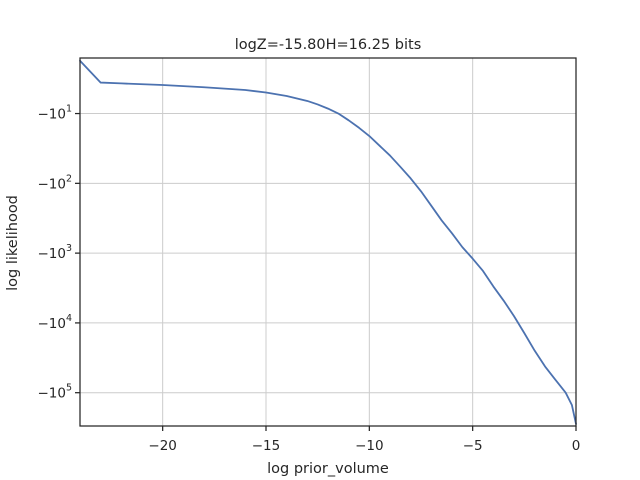 This screenshot has width=640, height=480. What do you see at coordinates (369, 446) in the screenshot?
I see `x-tick-label: −10` at bounding box center [369, 446].